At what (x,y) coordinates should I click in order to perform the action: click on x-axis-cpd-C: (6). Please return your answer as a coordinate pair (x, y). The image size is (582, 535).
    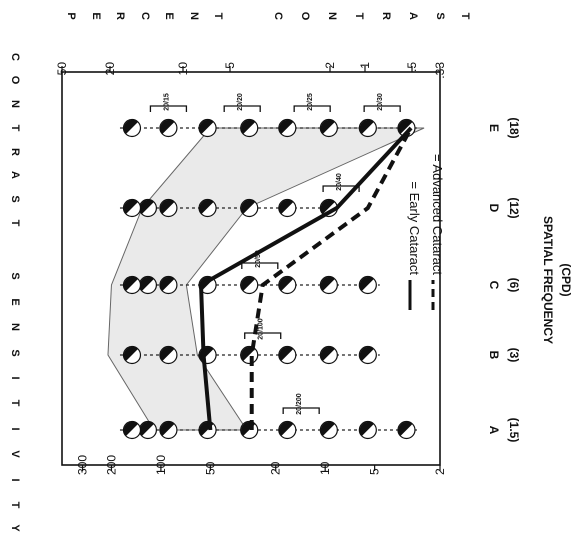
    Looking at the image, I should click on (514, 285).